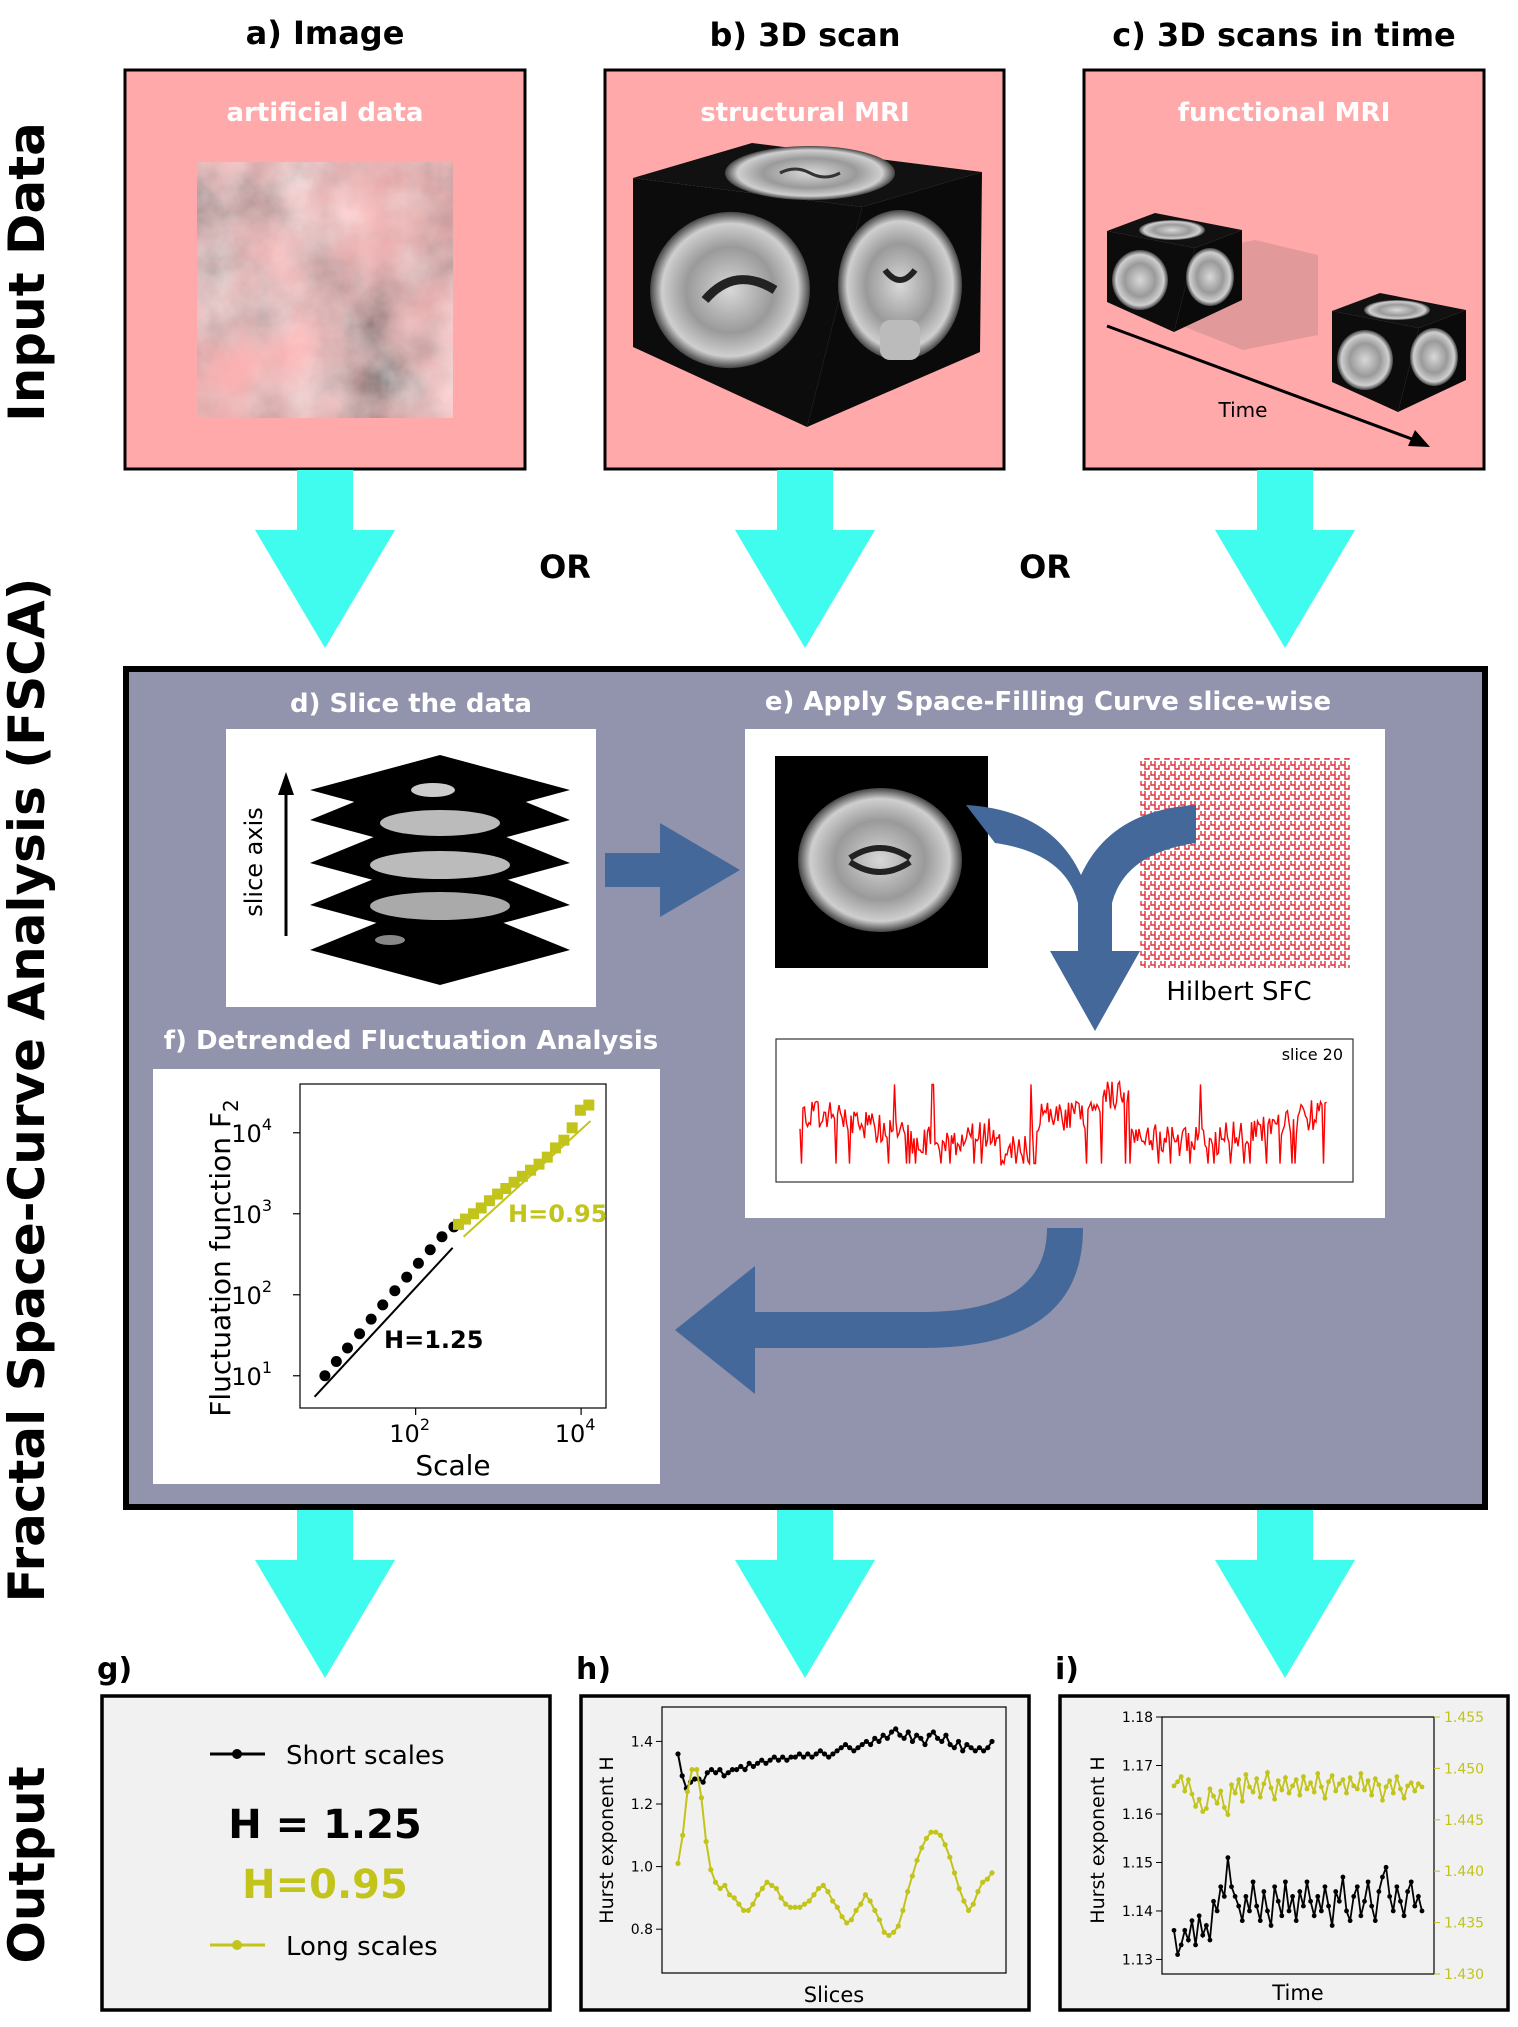  Describe the element at coordinates (900, 285) in the screenshot. I see `coronal-brain` at that location.